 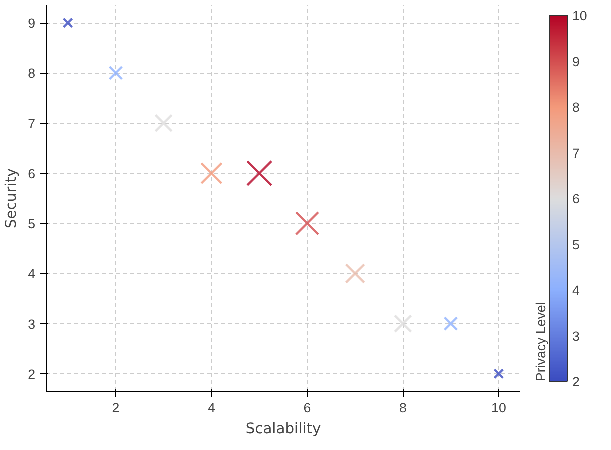 What do you see at coordinates (541, 342) in the screenshot?
I see `color-bar-title: Privacy Level` at bounding box center [541, 342].